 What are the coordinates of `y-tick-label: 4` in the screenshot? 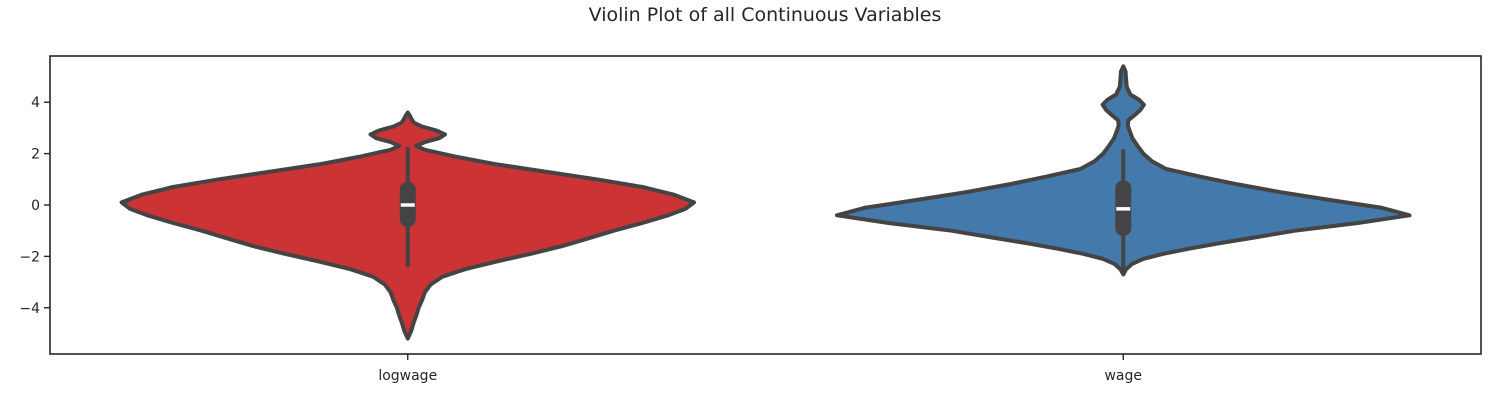 It's located at (35, 103).